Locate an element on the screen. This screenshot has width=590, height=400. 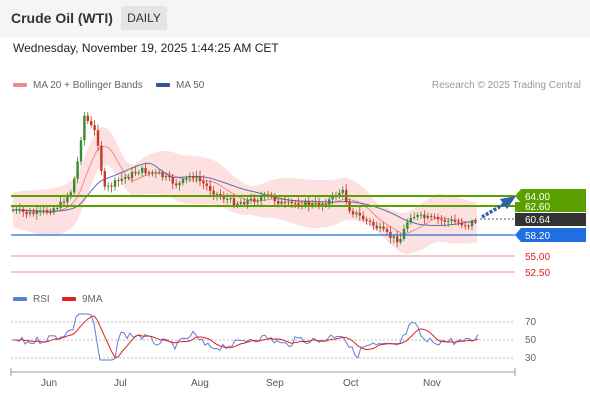
legend-ma50-label: MA 50 is located at coordinates (190, 85).